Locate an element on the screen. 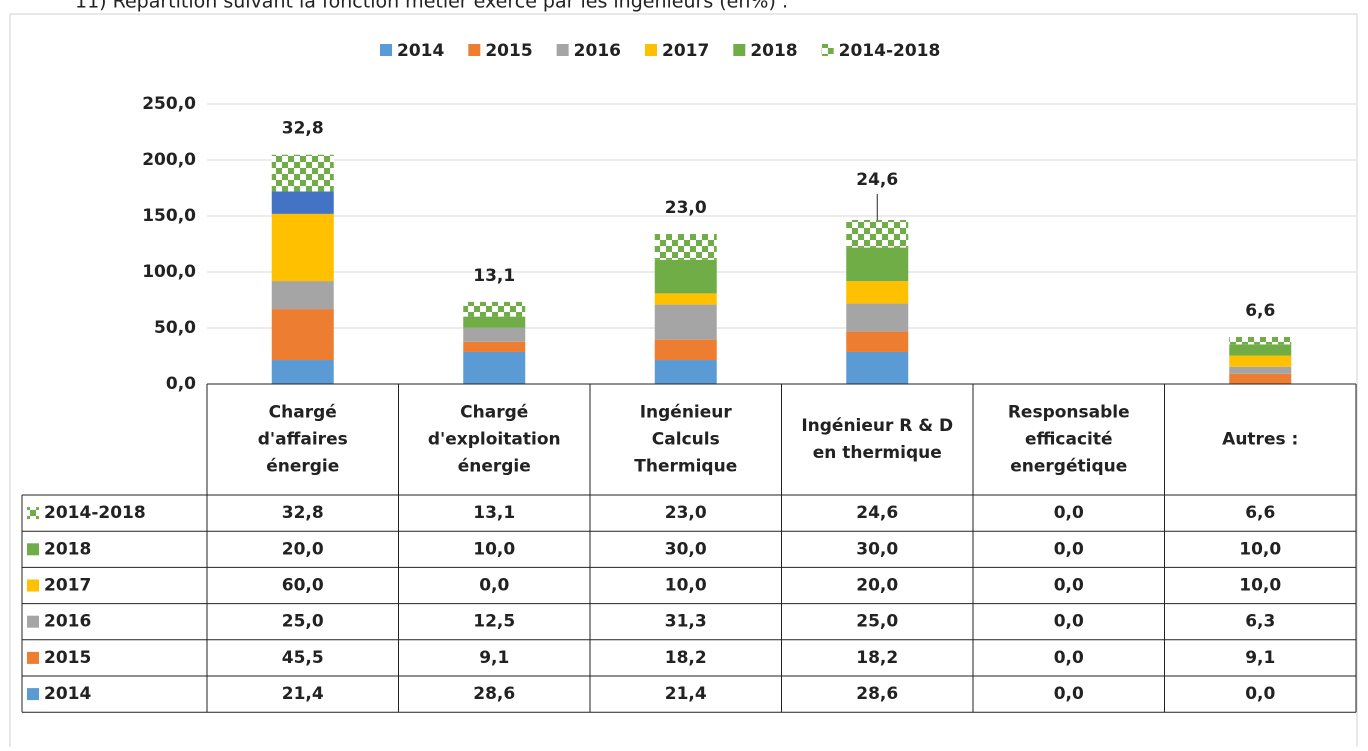 Image resolution: width=1368 pixels, height=751 pixels. x-tick-label: Responsable efficacité energétique is located at coordinates (1069, 440).